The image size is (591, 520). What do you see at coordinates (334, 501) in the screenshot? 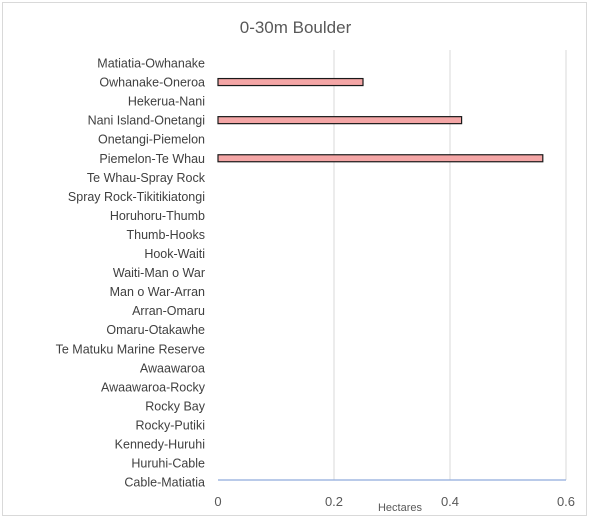
I see `x-tick-label: 0.2` at bounding box center [334, 501].